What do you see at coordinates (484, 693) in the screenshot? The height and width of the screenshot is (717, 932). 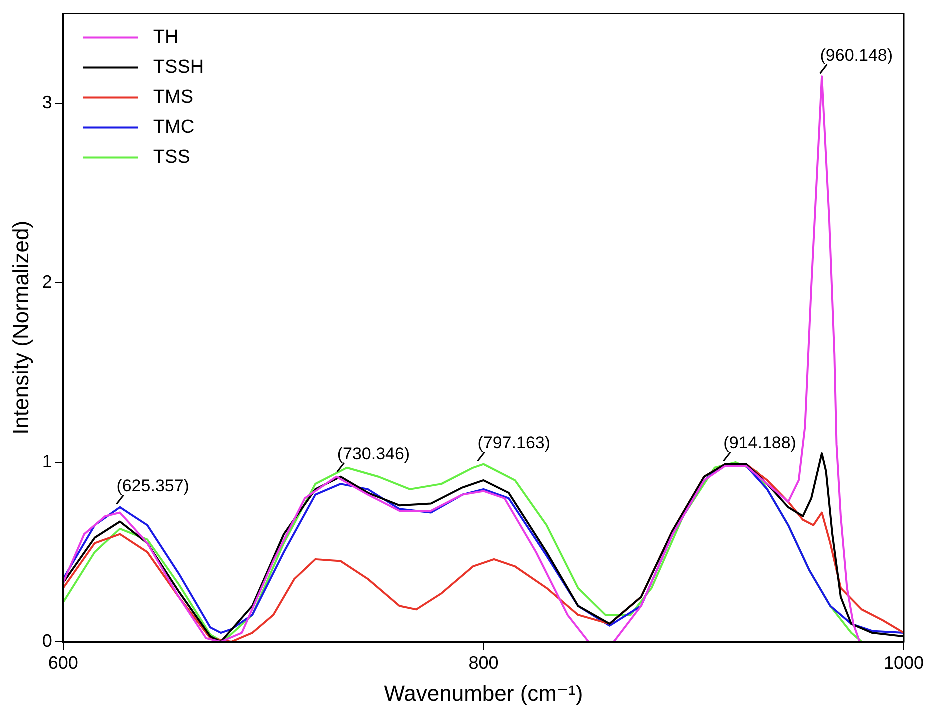 I see `x-axis-title: Wavenumber (cm⁻¹)` at bounding box center [484, 693].